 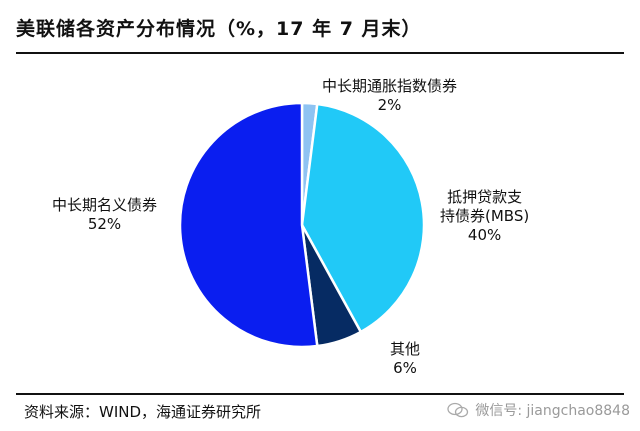 I want to click on watermark: 微信号: jiangchao8848, so click(x=538, y=410).